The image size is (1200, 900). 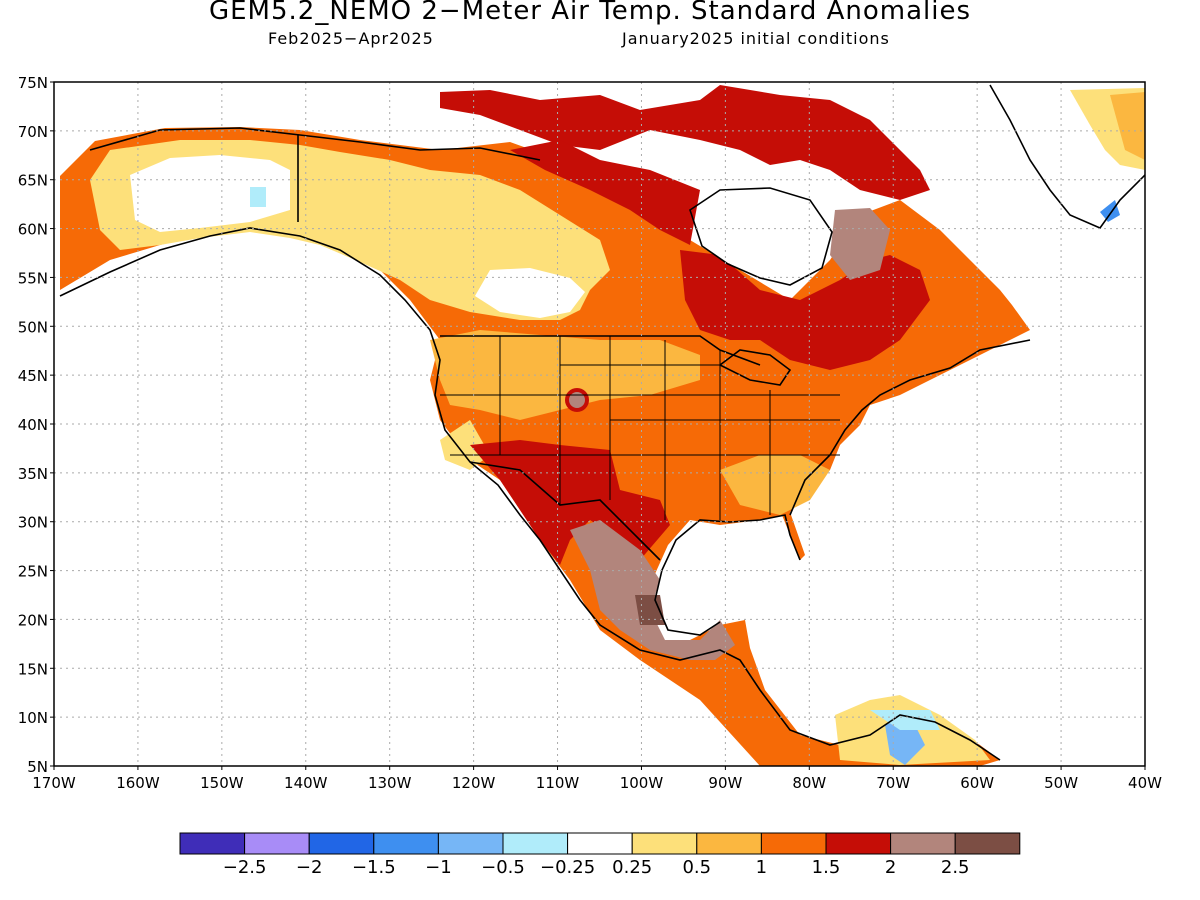 What do you see at coordinates (805, 310) in the screenshot?
I see `zone-red-eastcanada` at bounding box center [805, 310].